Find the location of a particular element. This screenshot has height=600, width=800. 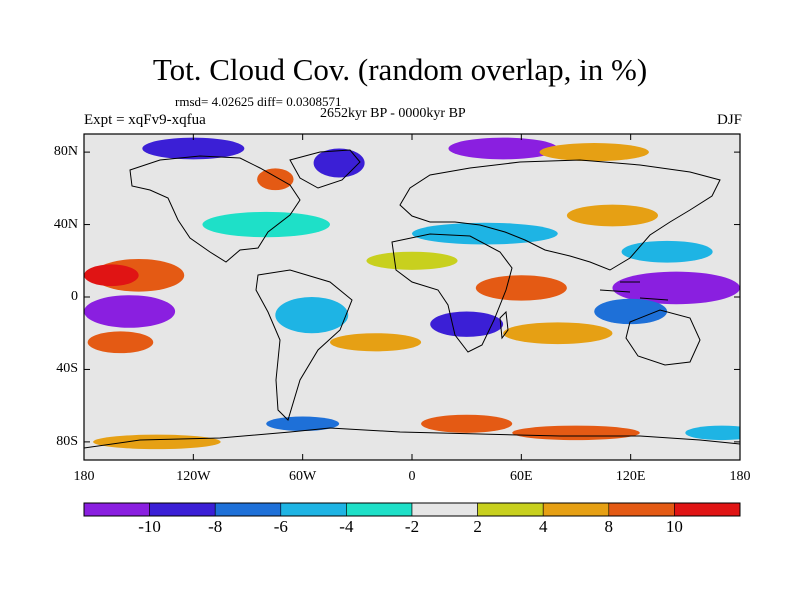

lat-tick-label: 80S is located at coordinates (67, 441).